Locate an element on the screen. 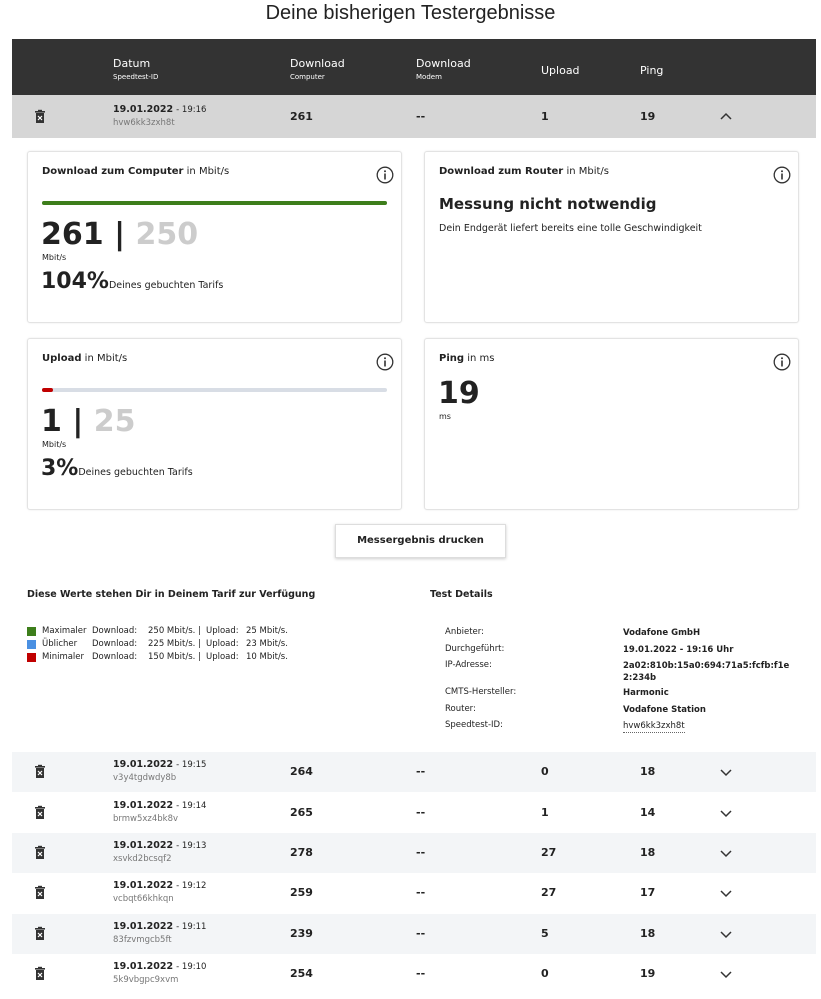  speedtest-id: 83fzvmgcb5ft is located at coordinates (142, 940).